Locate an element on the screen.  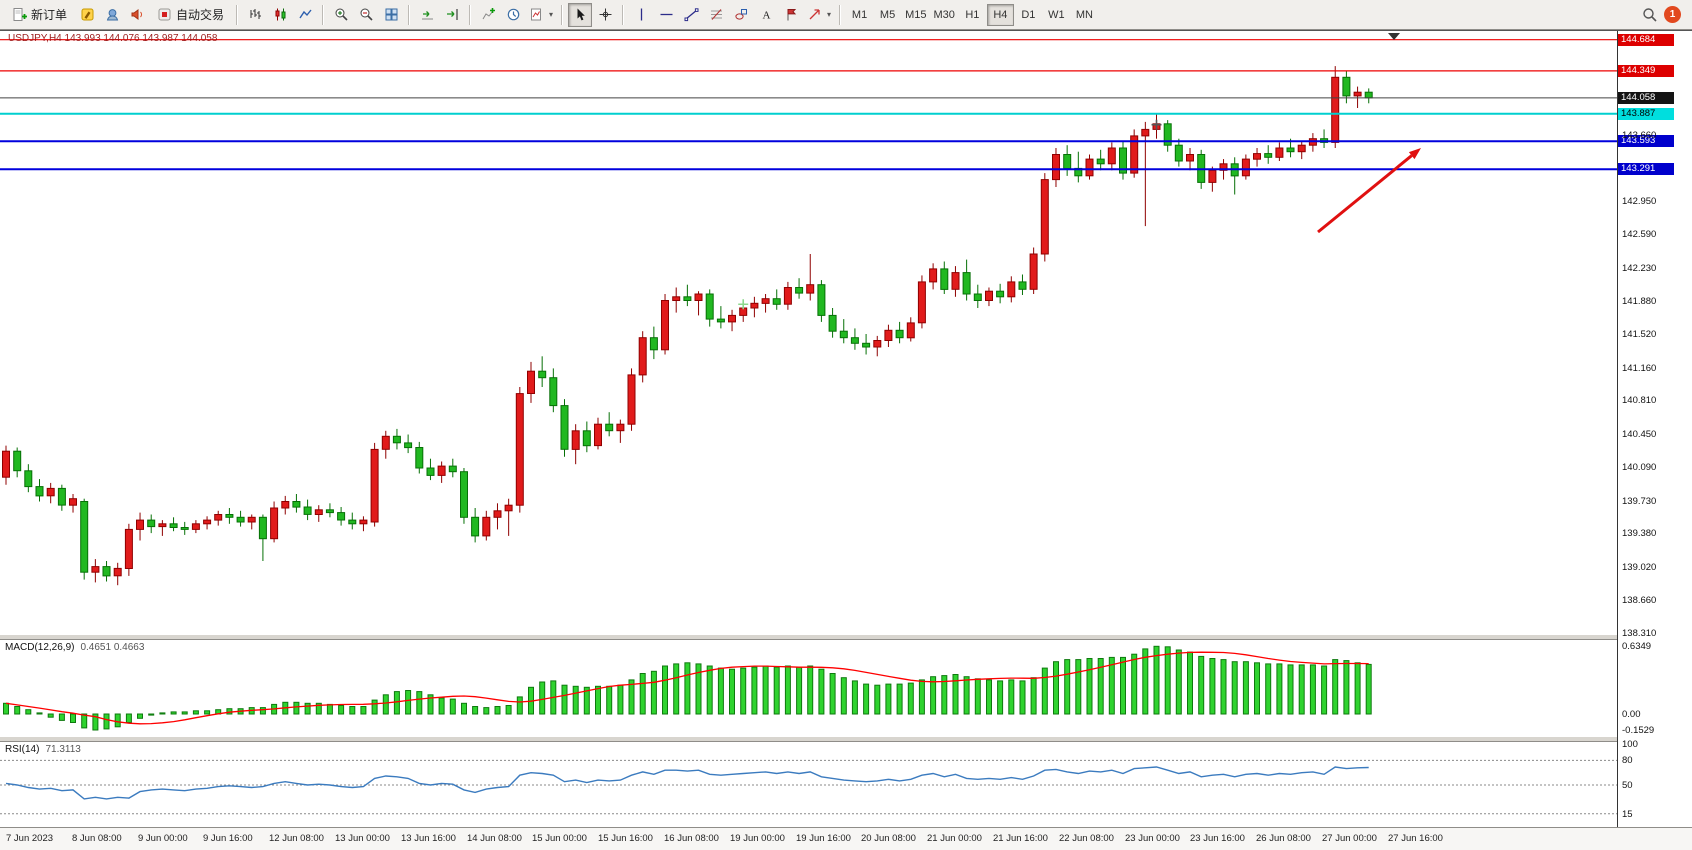
line-chart-button is located at coordinates (305, 15).